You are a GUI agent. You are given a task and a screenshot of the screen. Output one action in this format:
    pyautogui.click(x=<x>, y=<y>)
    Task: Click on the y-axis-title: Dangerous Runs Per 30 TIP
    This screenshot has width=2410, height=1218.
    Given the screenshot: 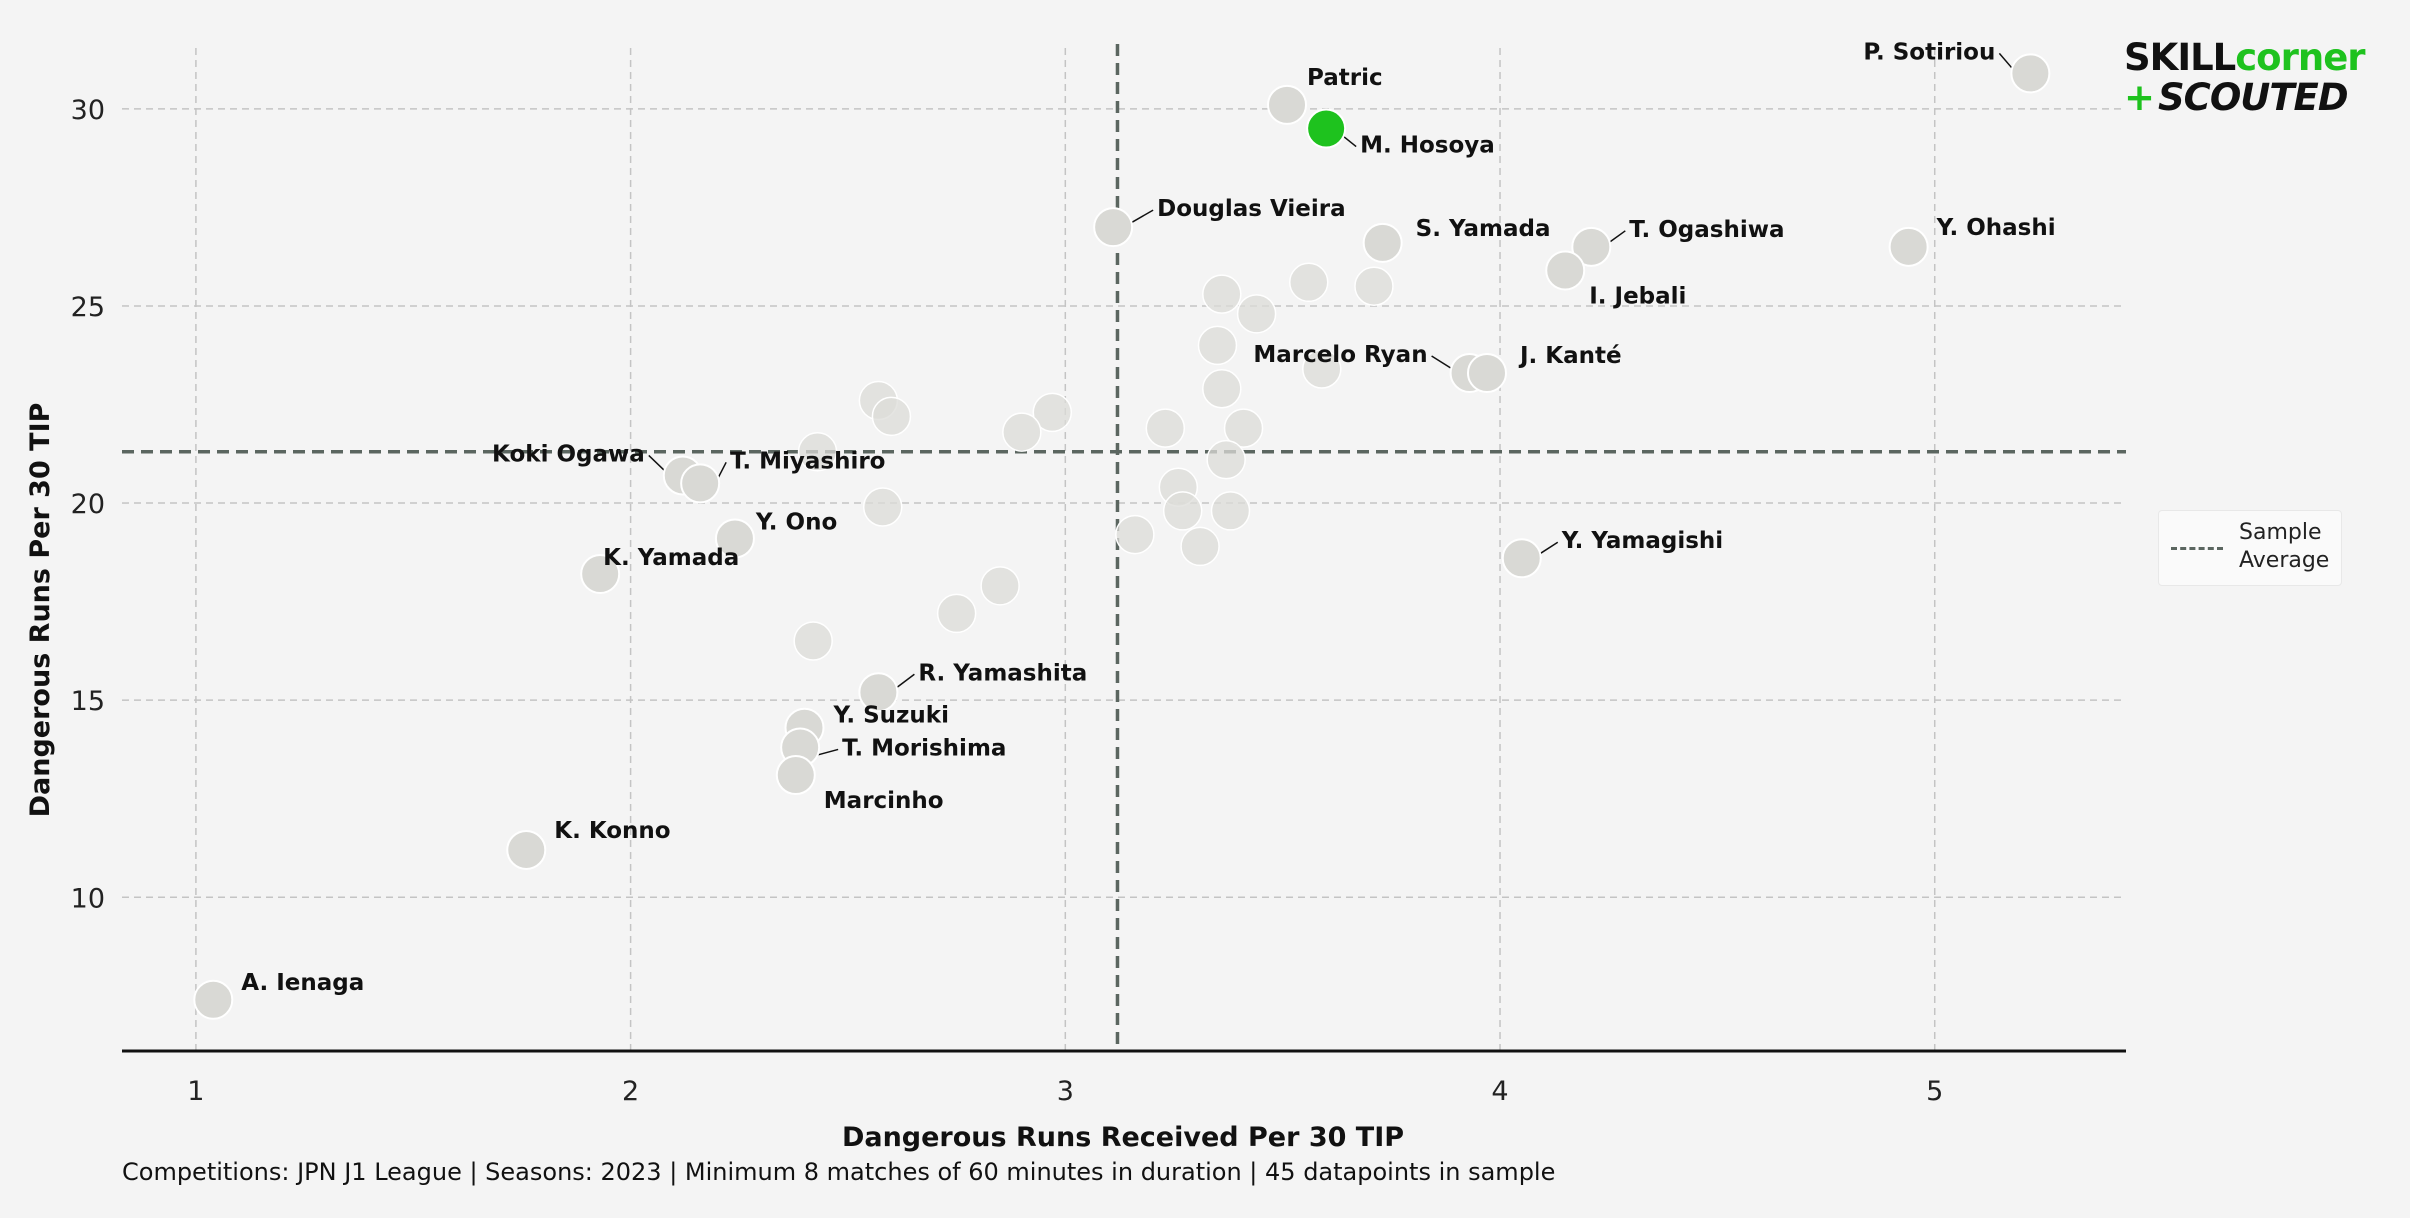 What is the action you would take?
    pyautogui.click(x=40, y=610)
    